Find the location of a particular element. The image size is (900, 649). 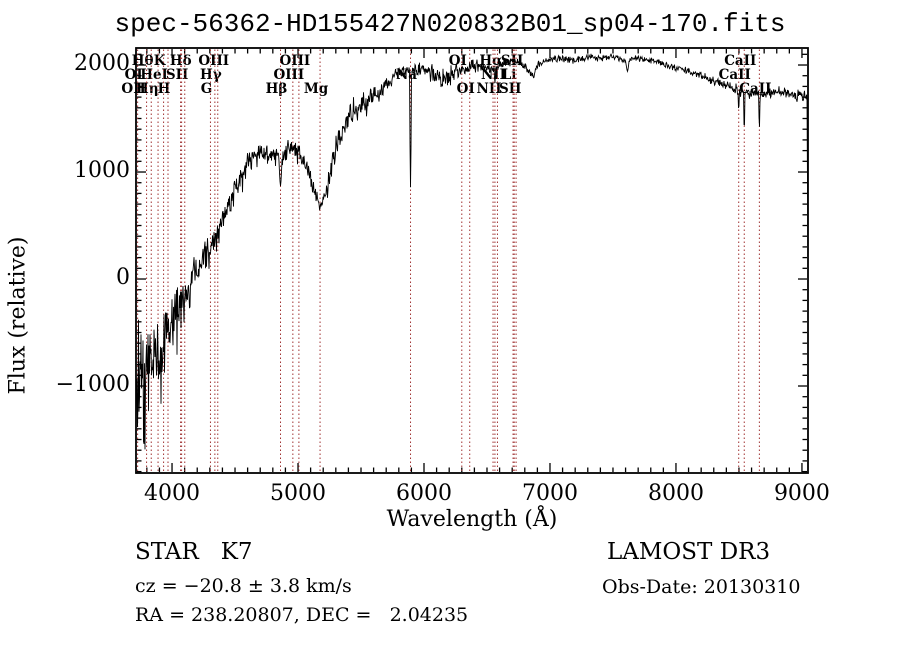

x-tick-label: 6000 is located at coordinates (424, 493).